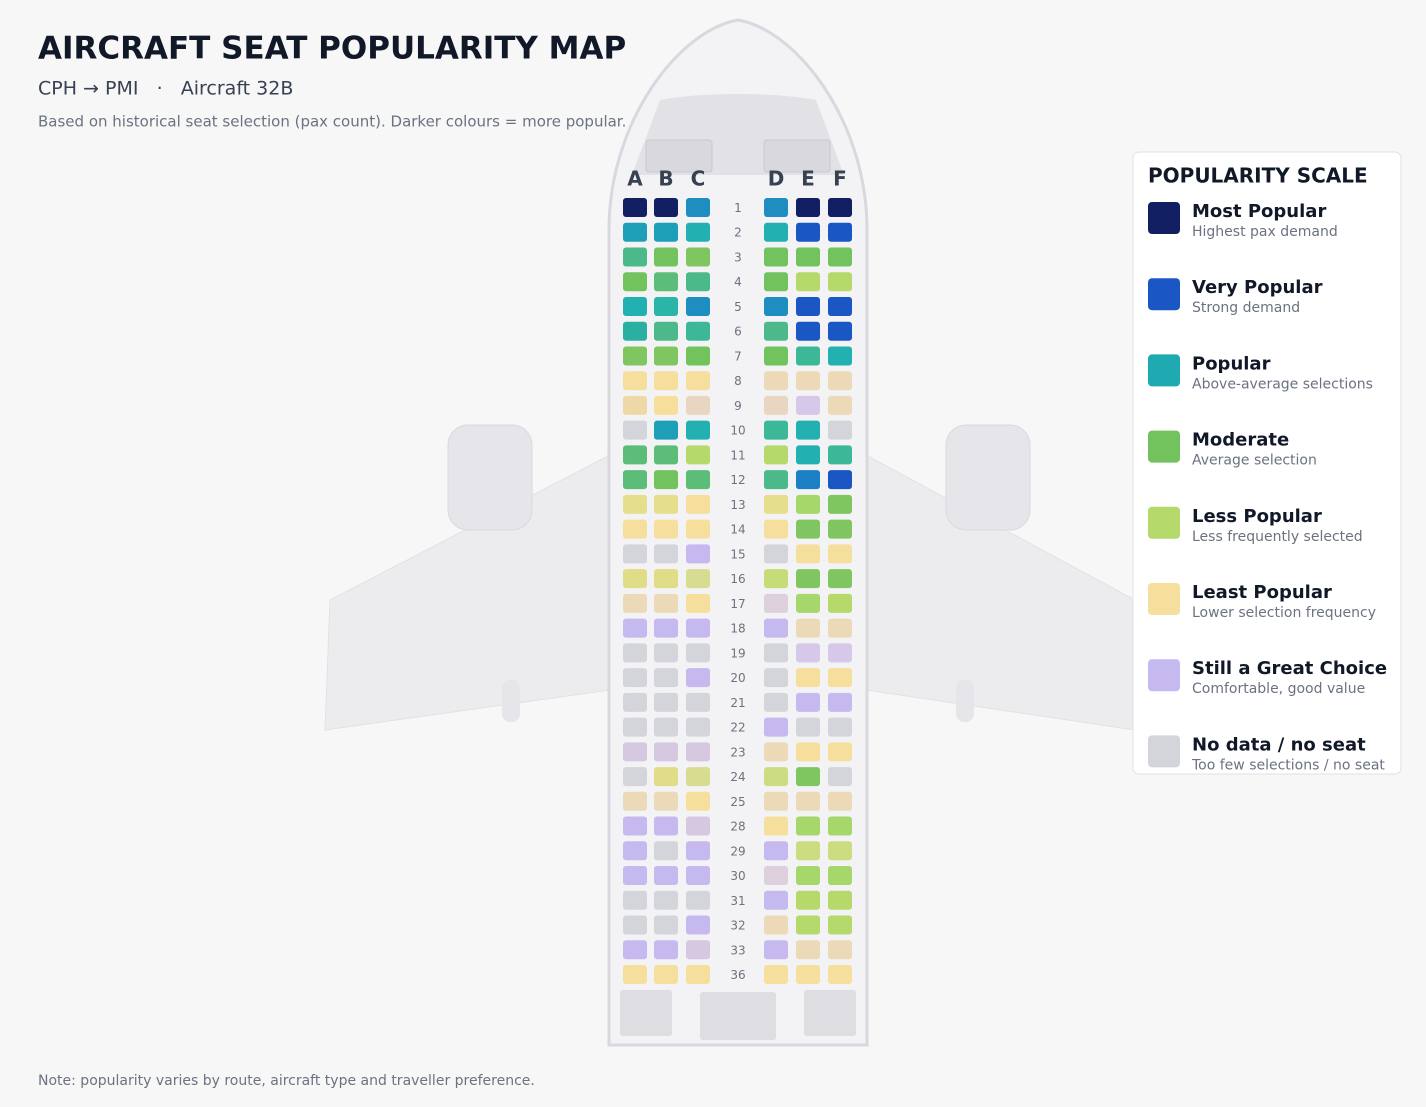  I want to click on legend-description: Average selection, so click(1254, 461).